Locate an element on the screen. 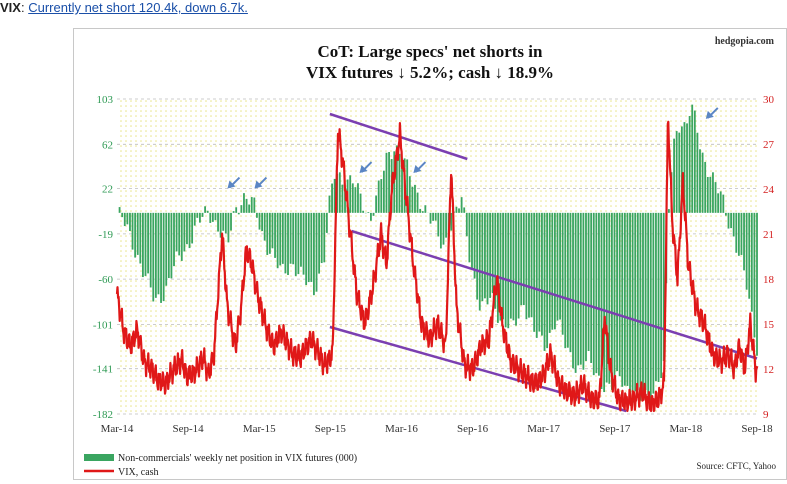  legend-line-label: VIX, cash is located at coordinates (138, 472).